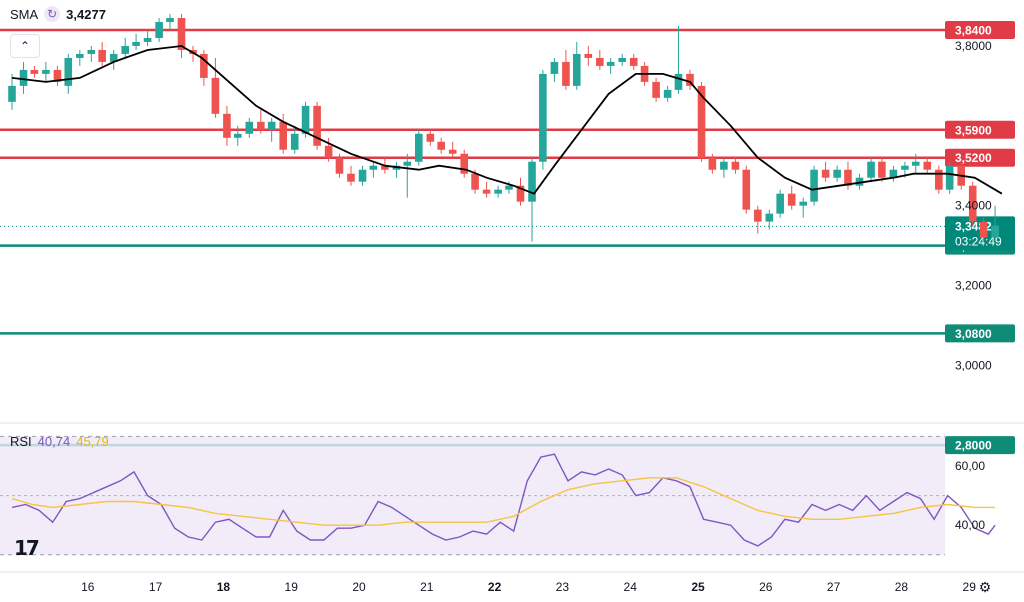 The width and height of the screenshot is (1024, 602). Describe the element at coordinates (902, 587) in the screenshot. I see `time-tick-label: 28` at that location.